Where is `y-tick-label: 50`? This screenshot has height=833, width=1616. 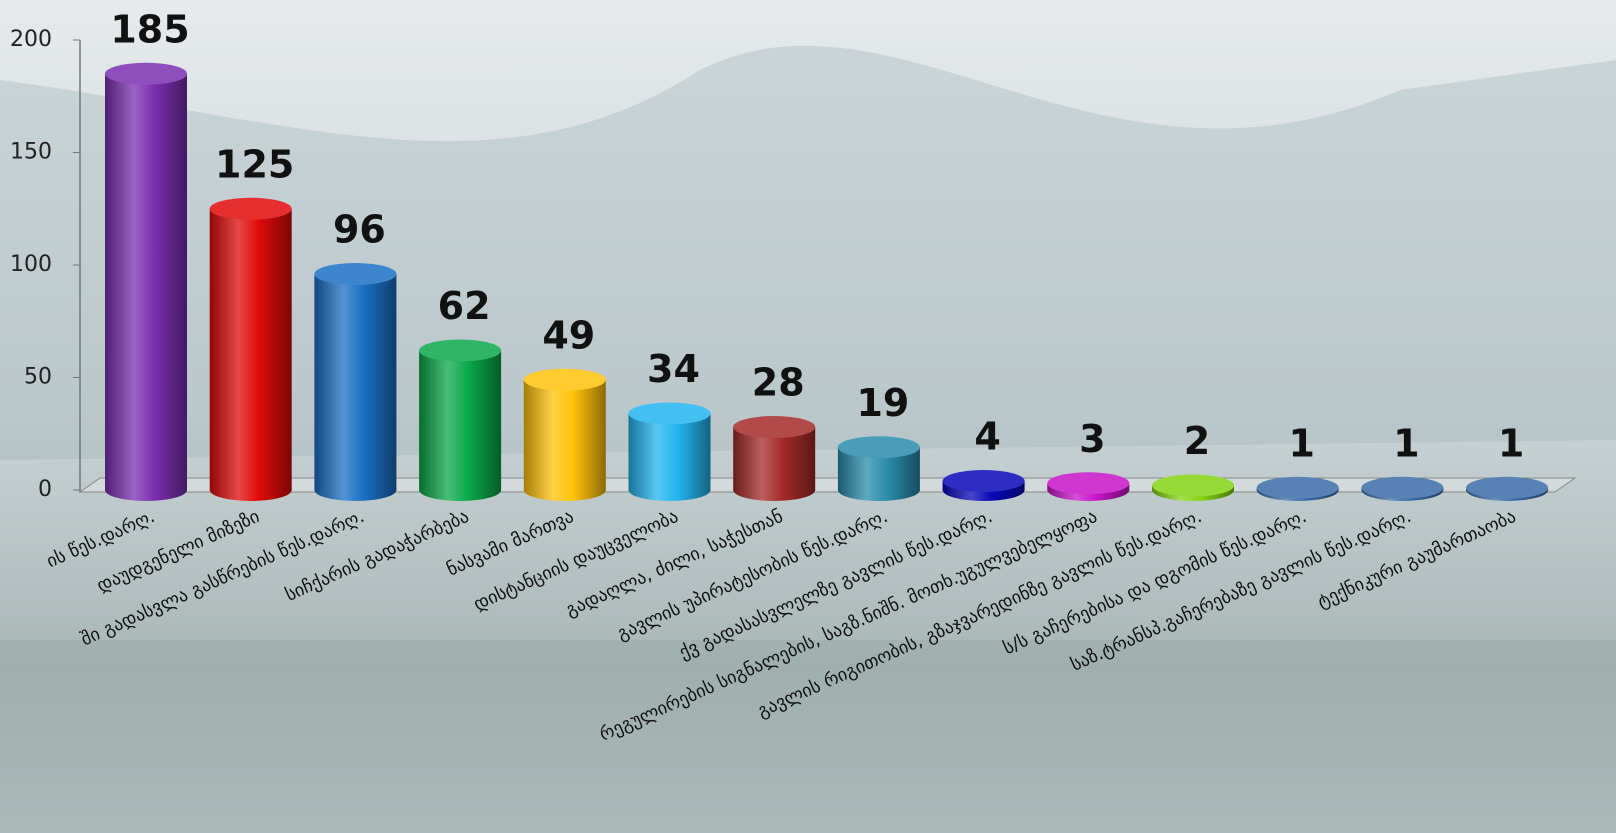 y-tick-label: 50 is located at coordinates (38, 377).